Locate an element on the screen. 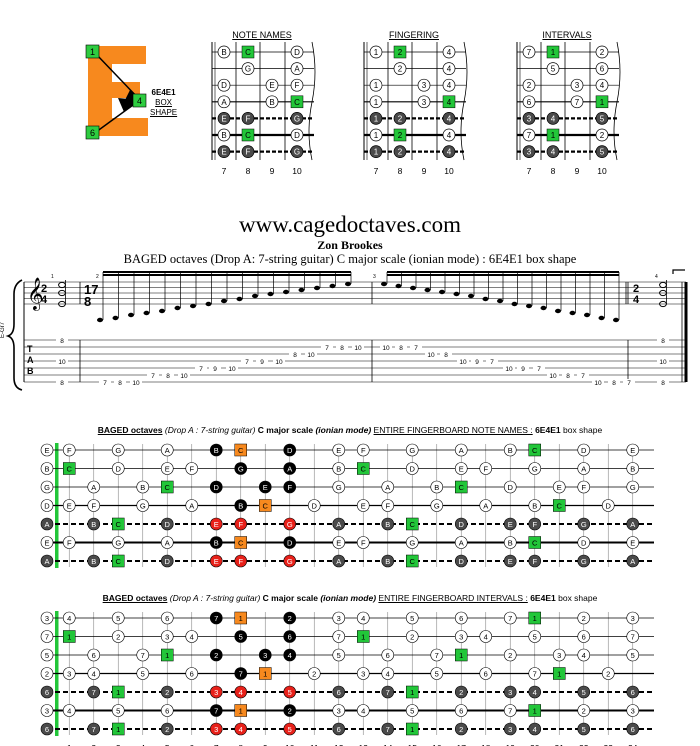  half-note is located at coordinates (663, 285).